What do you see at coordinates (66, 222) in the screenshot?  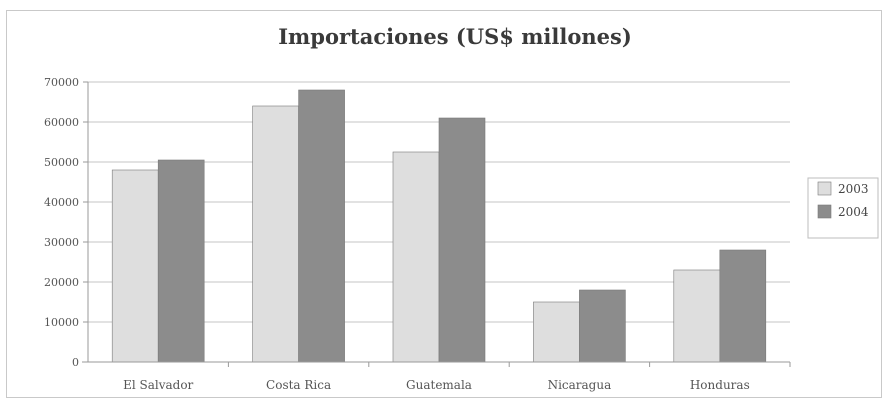 I see `y-axis-ticks: 0 10000 20000 30000 40000 50000 60000 70000` at bounding box center [66, 222].